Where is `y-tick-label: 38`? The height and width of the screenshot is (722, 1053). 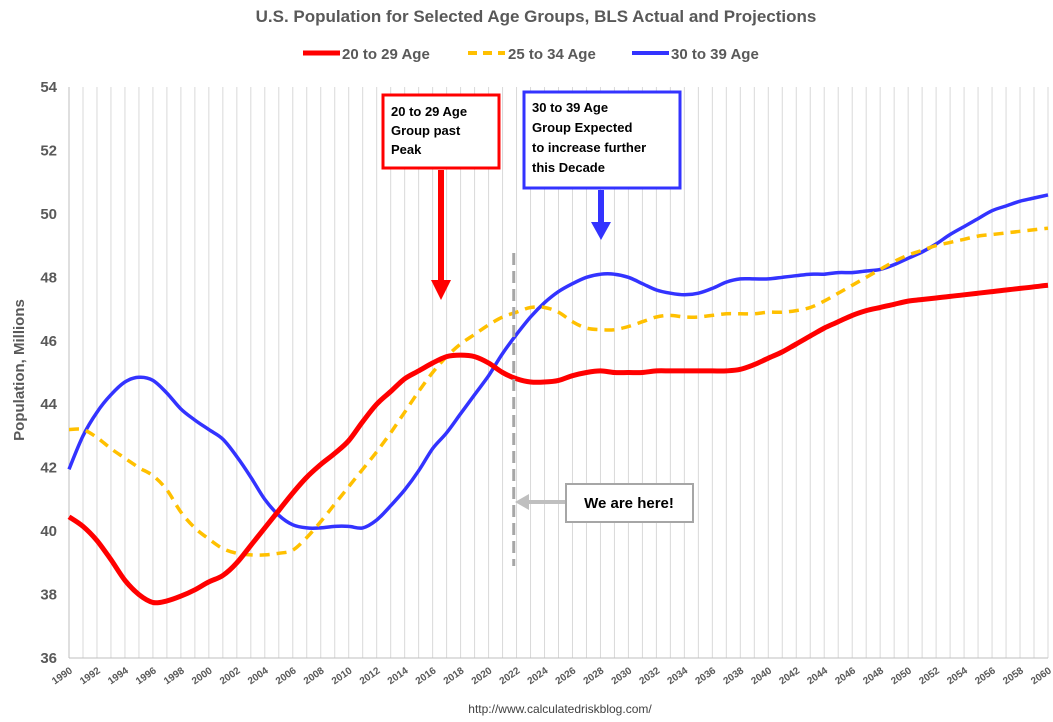
y-tick-label: 38 is located at coordinates (48, 595).